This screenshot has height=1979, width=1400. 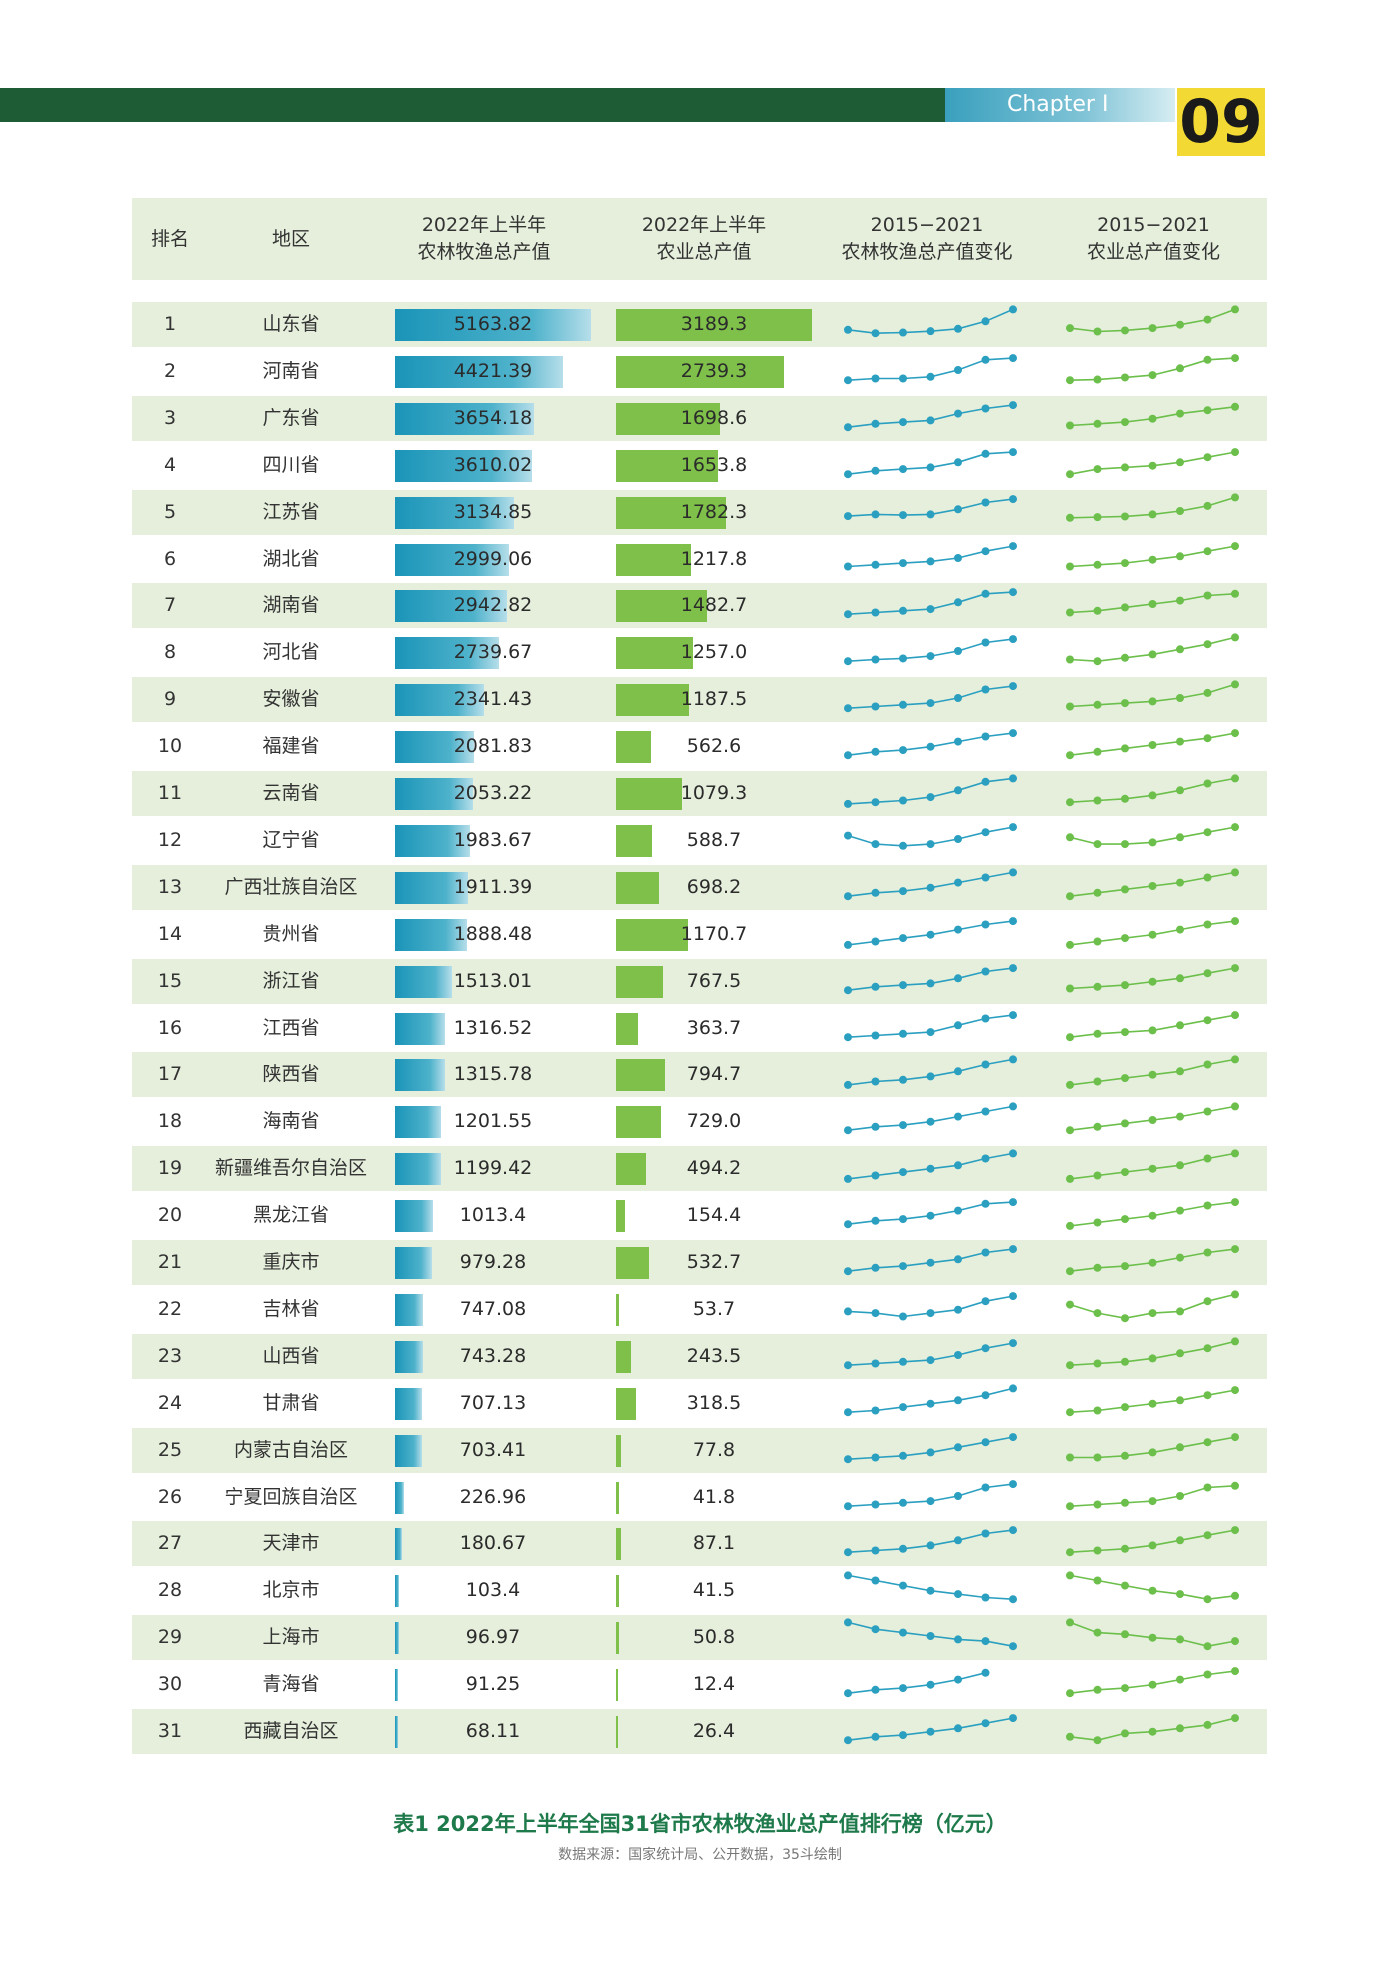 What do you see at coordinates (291, 1402) in the screenshot?
I see `region-cell: 甘肃省` at bounding box center [291, 1402].